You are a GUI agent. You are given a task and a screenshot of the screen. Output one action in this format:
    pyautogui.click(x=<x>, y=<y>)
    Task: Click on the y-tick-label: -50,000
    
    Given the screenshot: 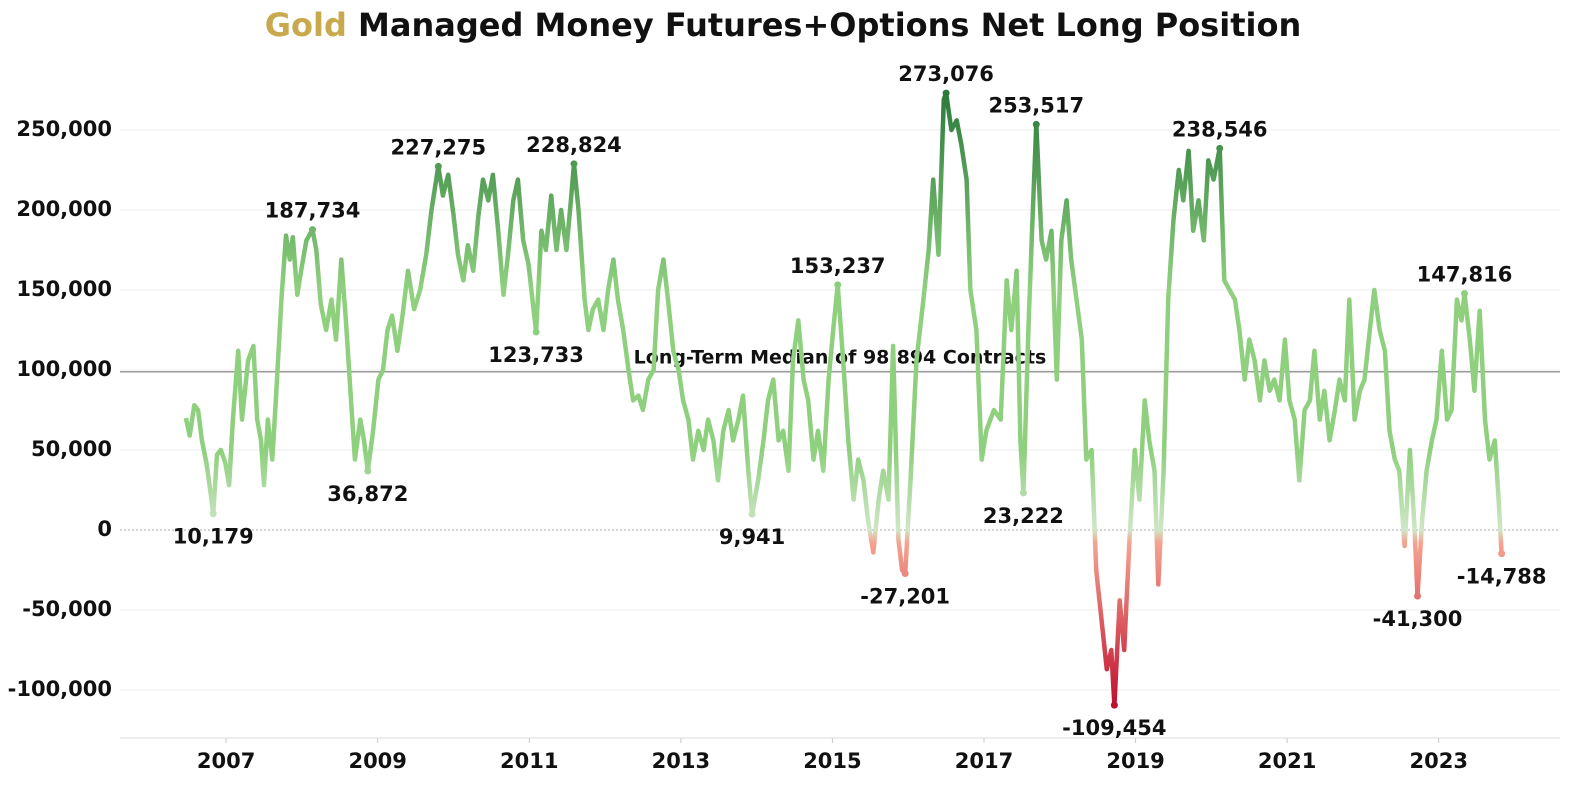 What is the action you would take?
    pyautogui.click(x=67, y=609)
    